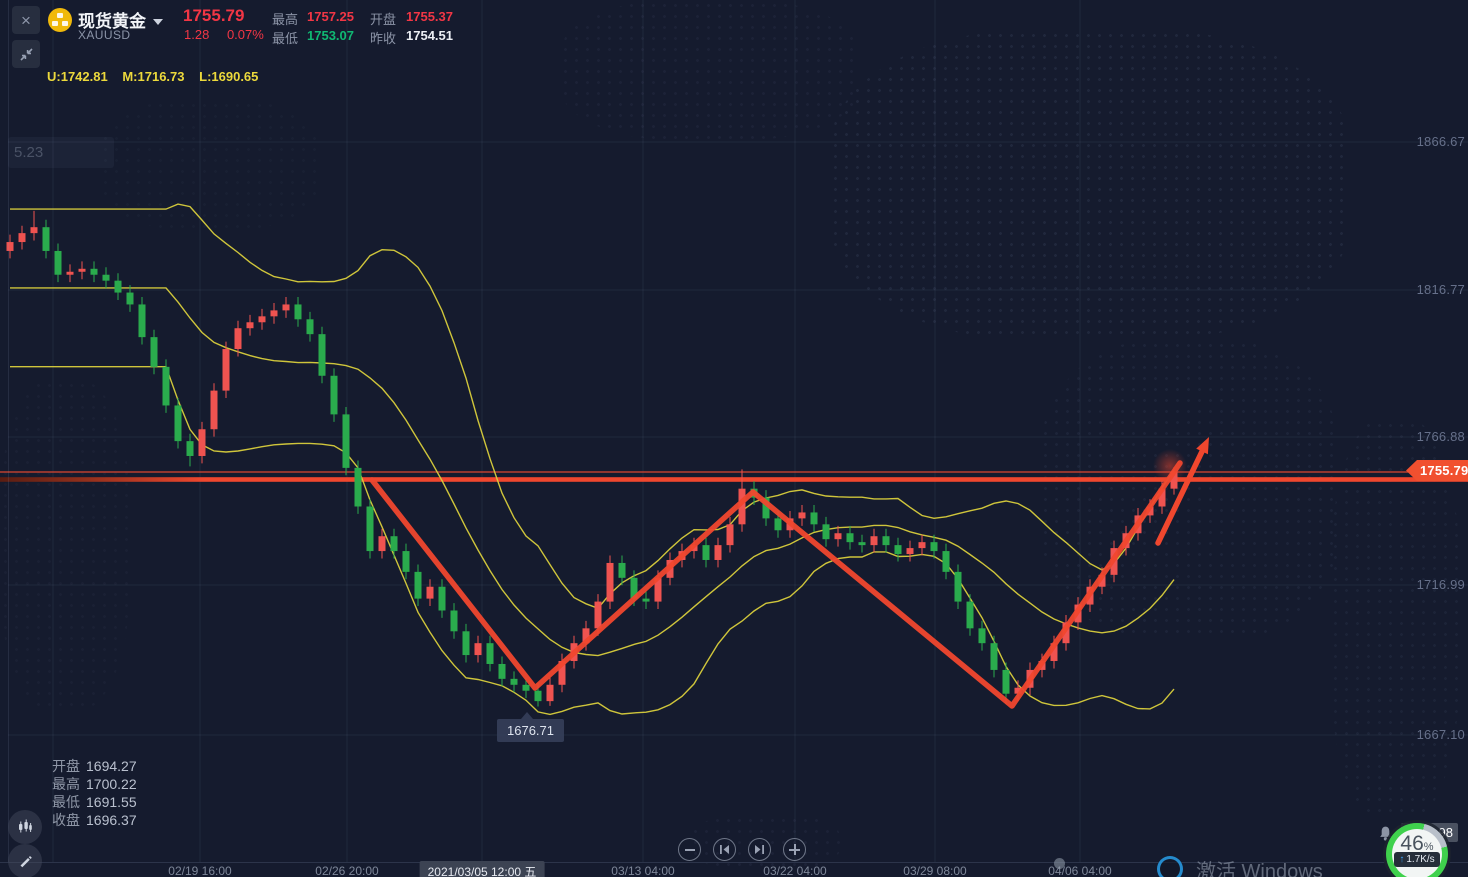 This screenshot has width=1468, height=877. Describe the element at coordinates (1080, 870) in the screenshot. I see `x-axis-label: 04/06 04:00` at that location.